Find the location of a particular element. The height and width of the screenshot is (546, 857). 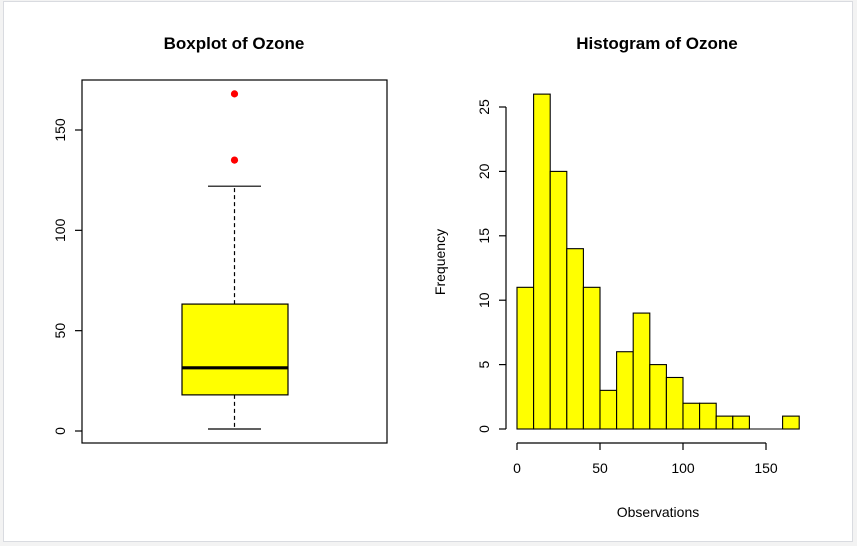

histogram-y-axis: 0 5 10 15 20 25 is located at coordinates (491, 266).